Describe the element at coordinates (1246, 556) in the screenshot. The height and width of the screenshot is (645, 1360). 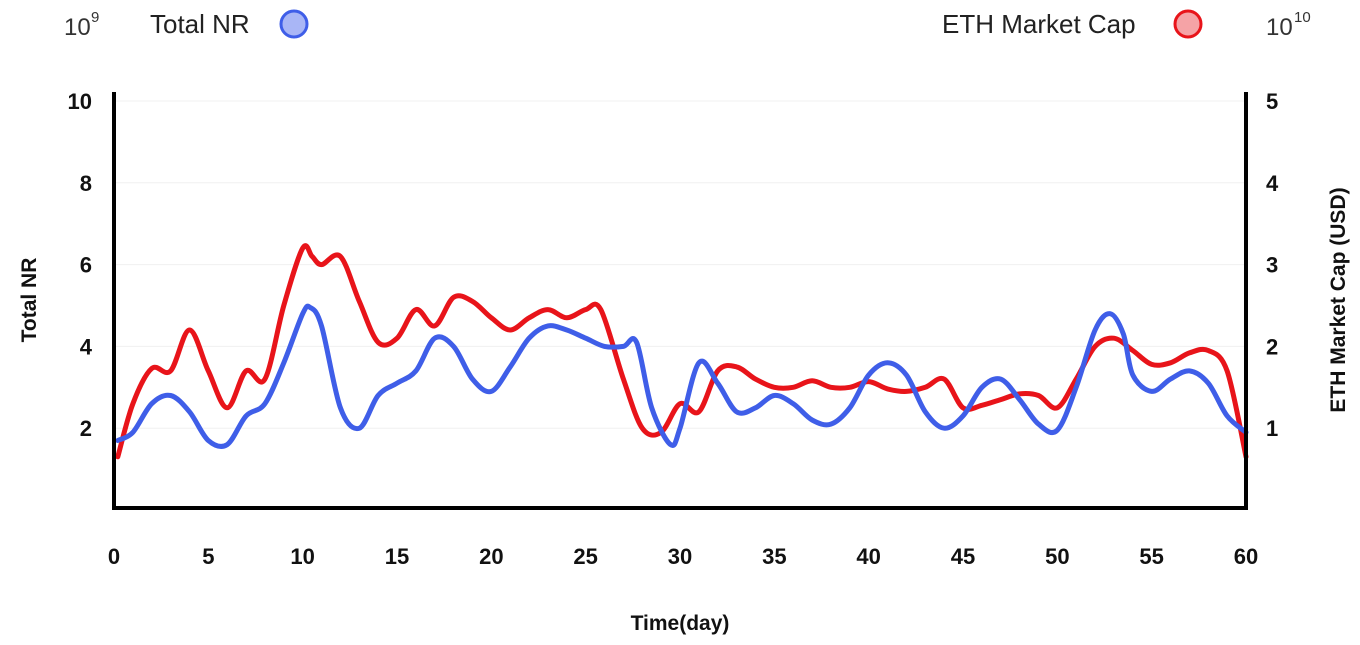
I see `x-tick-label: 60` at that location.